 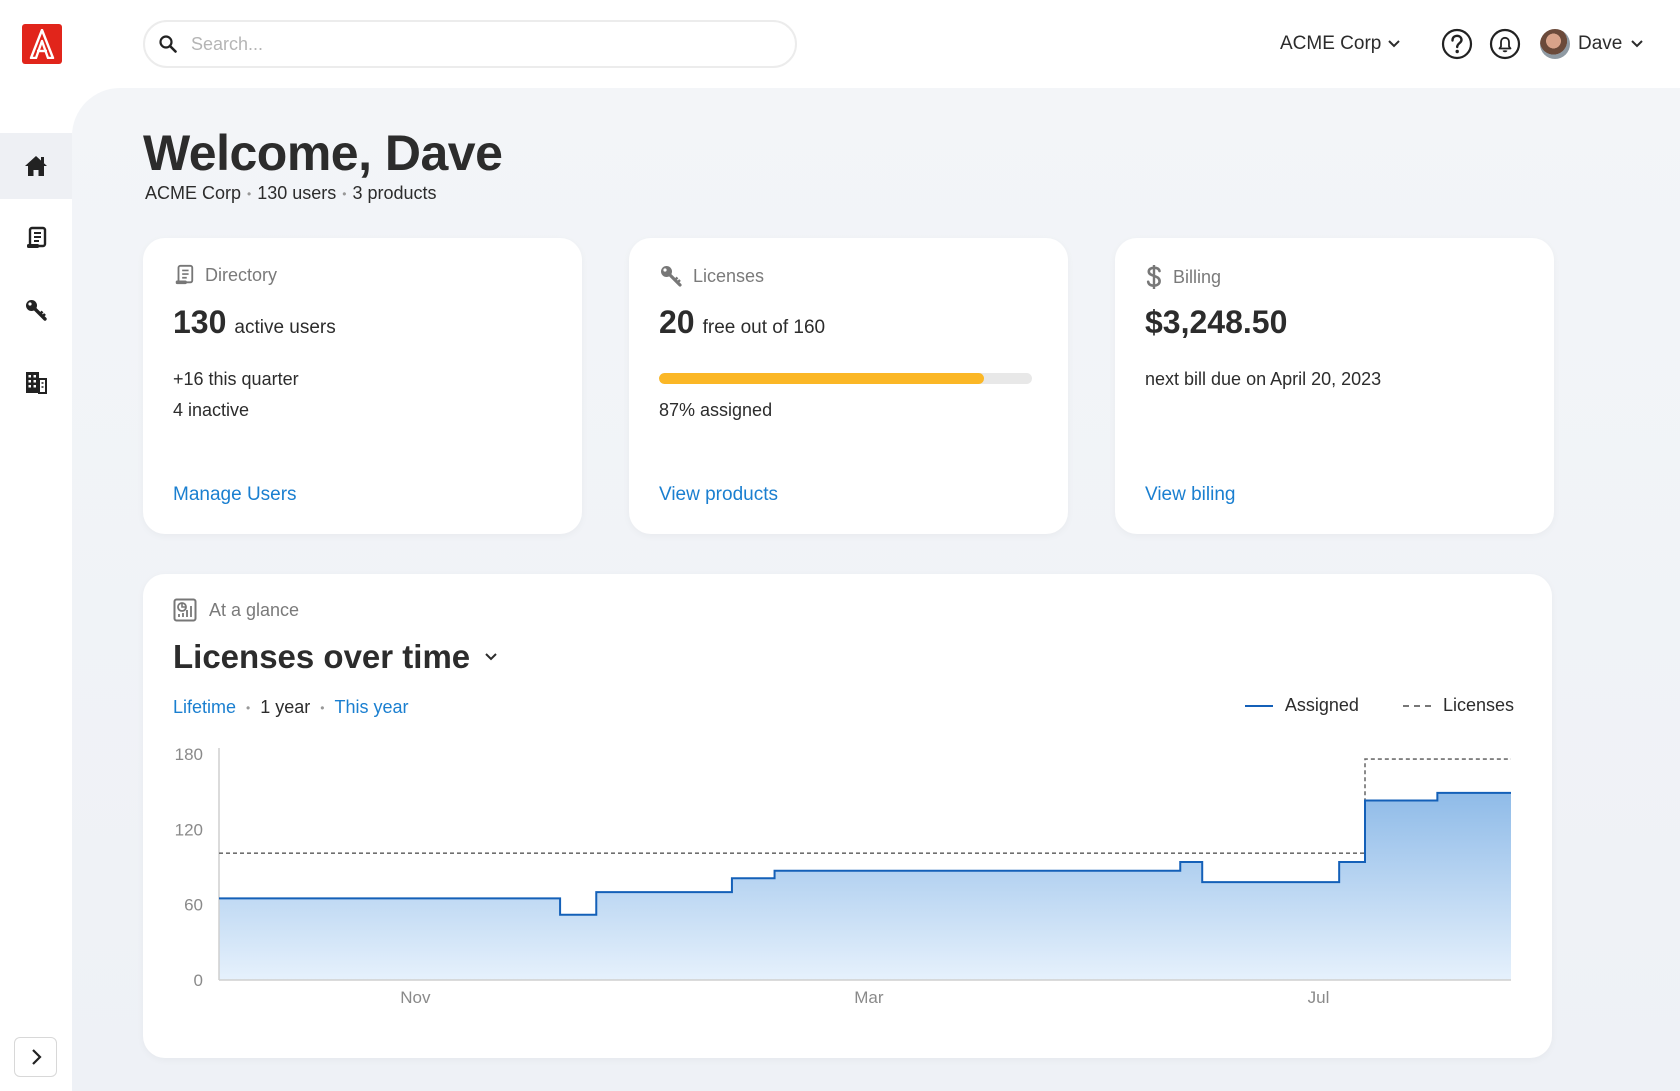 I want to click on inactive-count: 4 inactive, so click(x=211, y=410).